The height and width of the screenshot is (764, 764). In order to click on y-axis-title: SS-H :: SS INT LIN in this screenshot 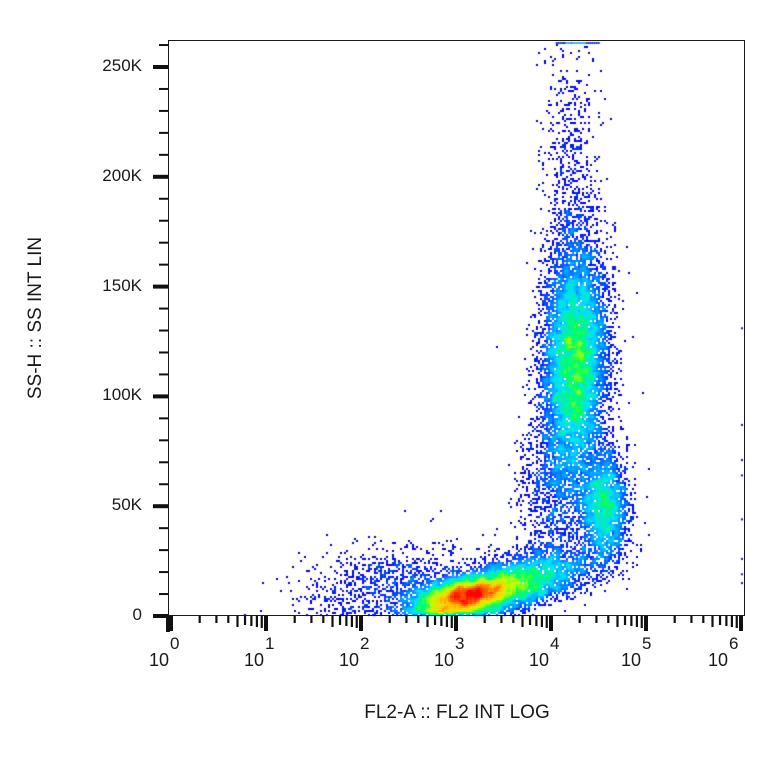, I will do `click(35, 318)`.